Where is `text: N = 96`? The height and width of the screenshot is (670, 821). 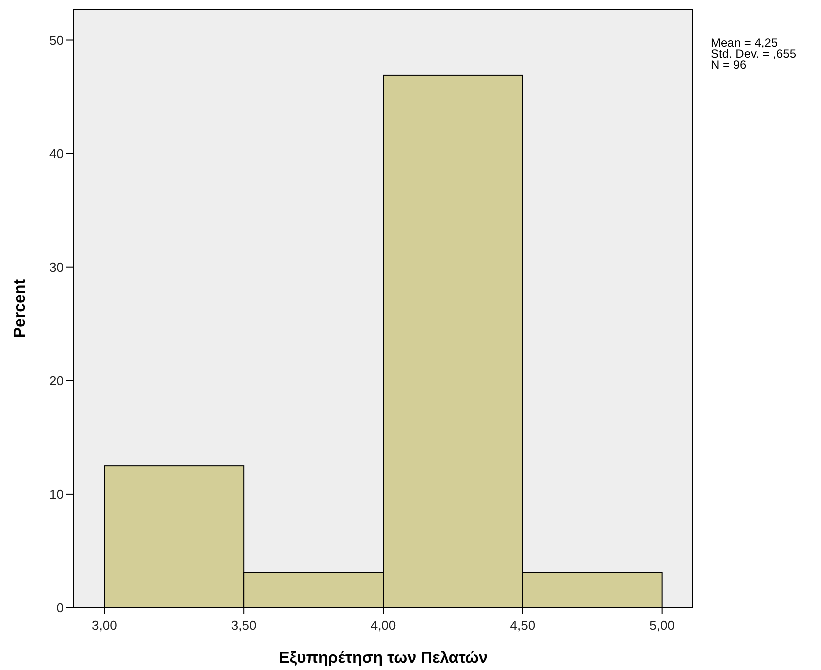
text: N = 96 is located at coordinates (729, 65).